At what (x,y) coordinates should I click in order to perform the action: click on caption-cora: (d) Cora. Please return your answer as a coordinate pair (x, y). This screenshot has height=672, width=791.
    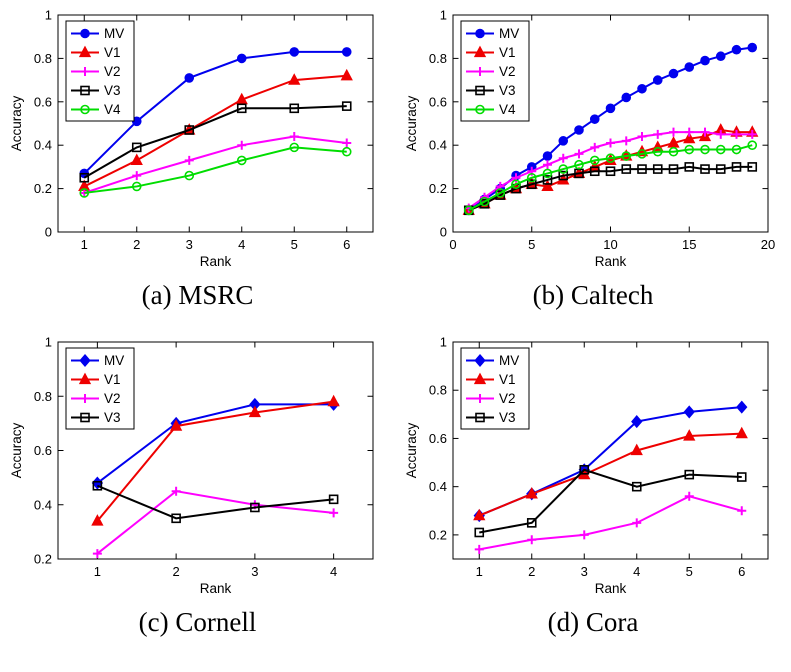
    Looking at the image, I should click on (593, 622).